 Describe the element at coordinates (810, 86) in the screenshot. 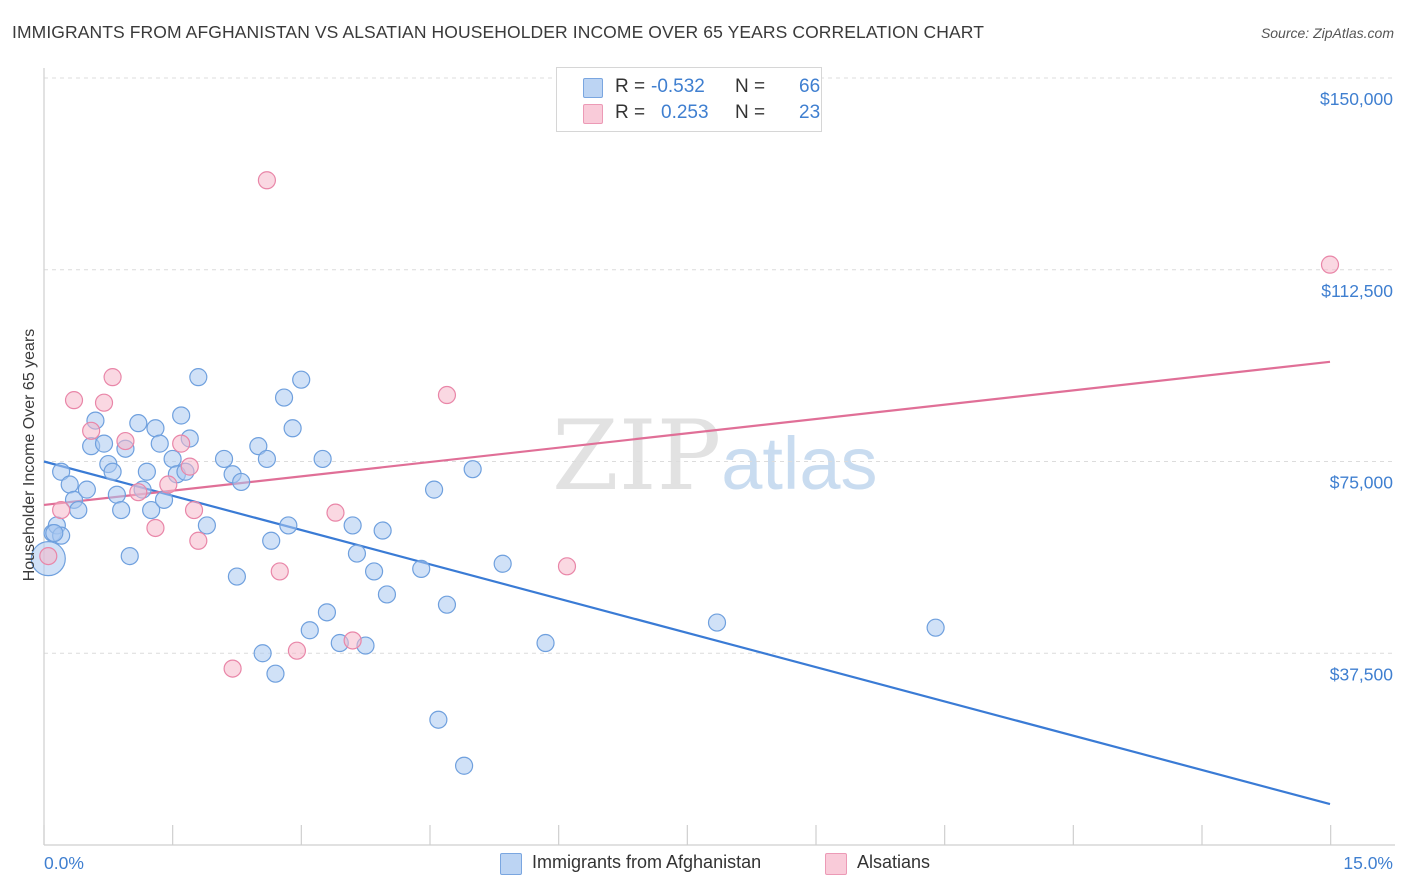

I see `legend-n-value: 66` at that location.